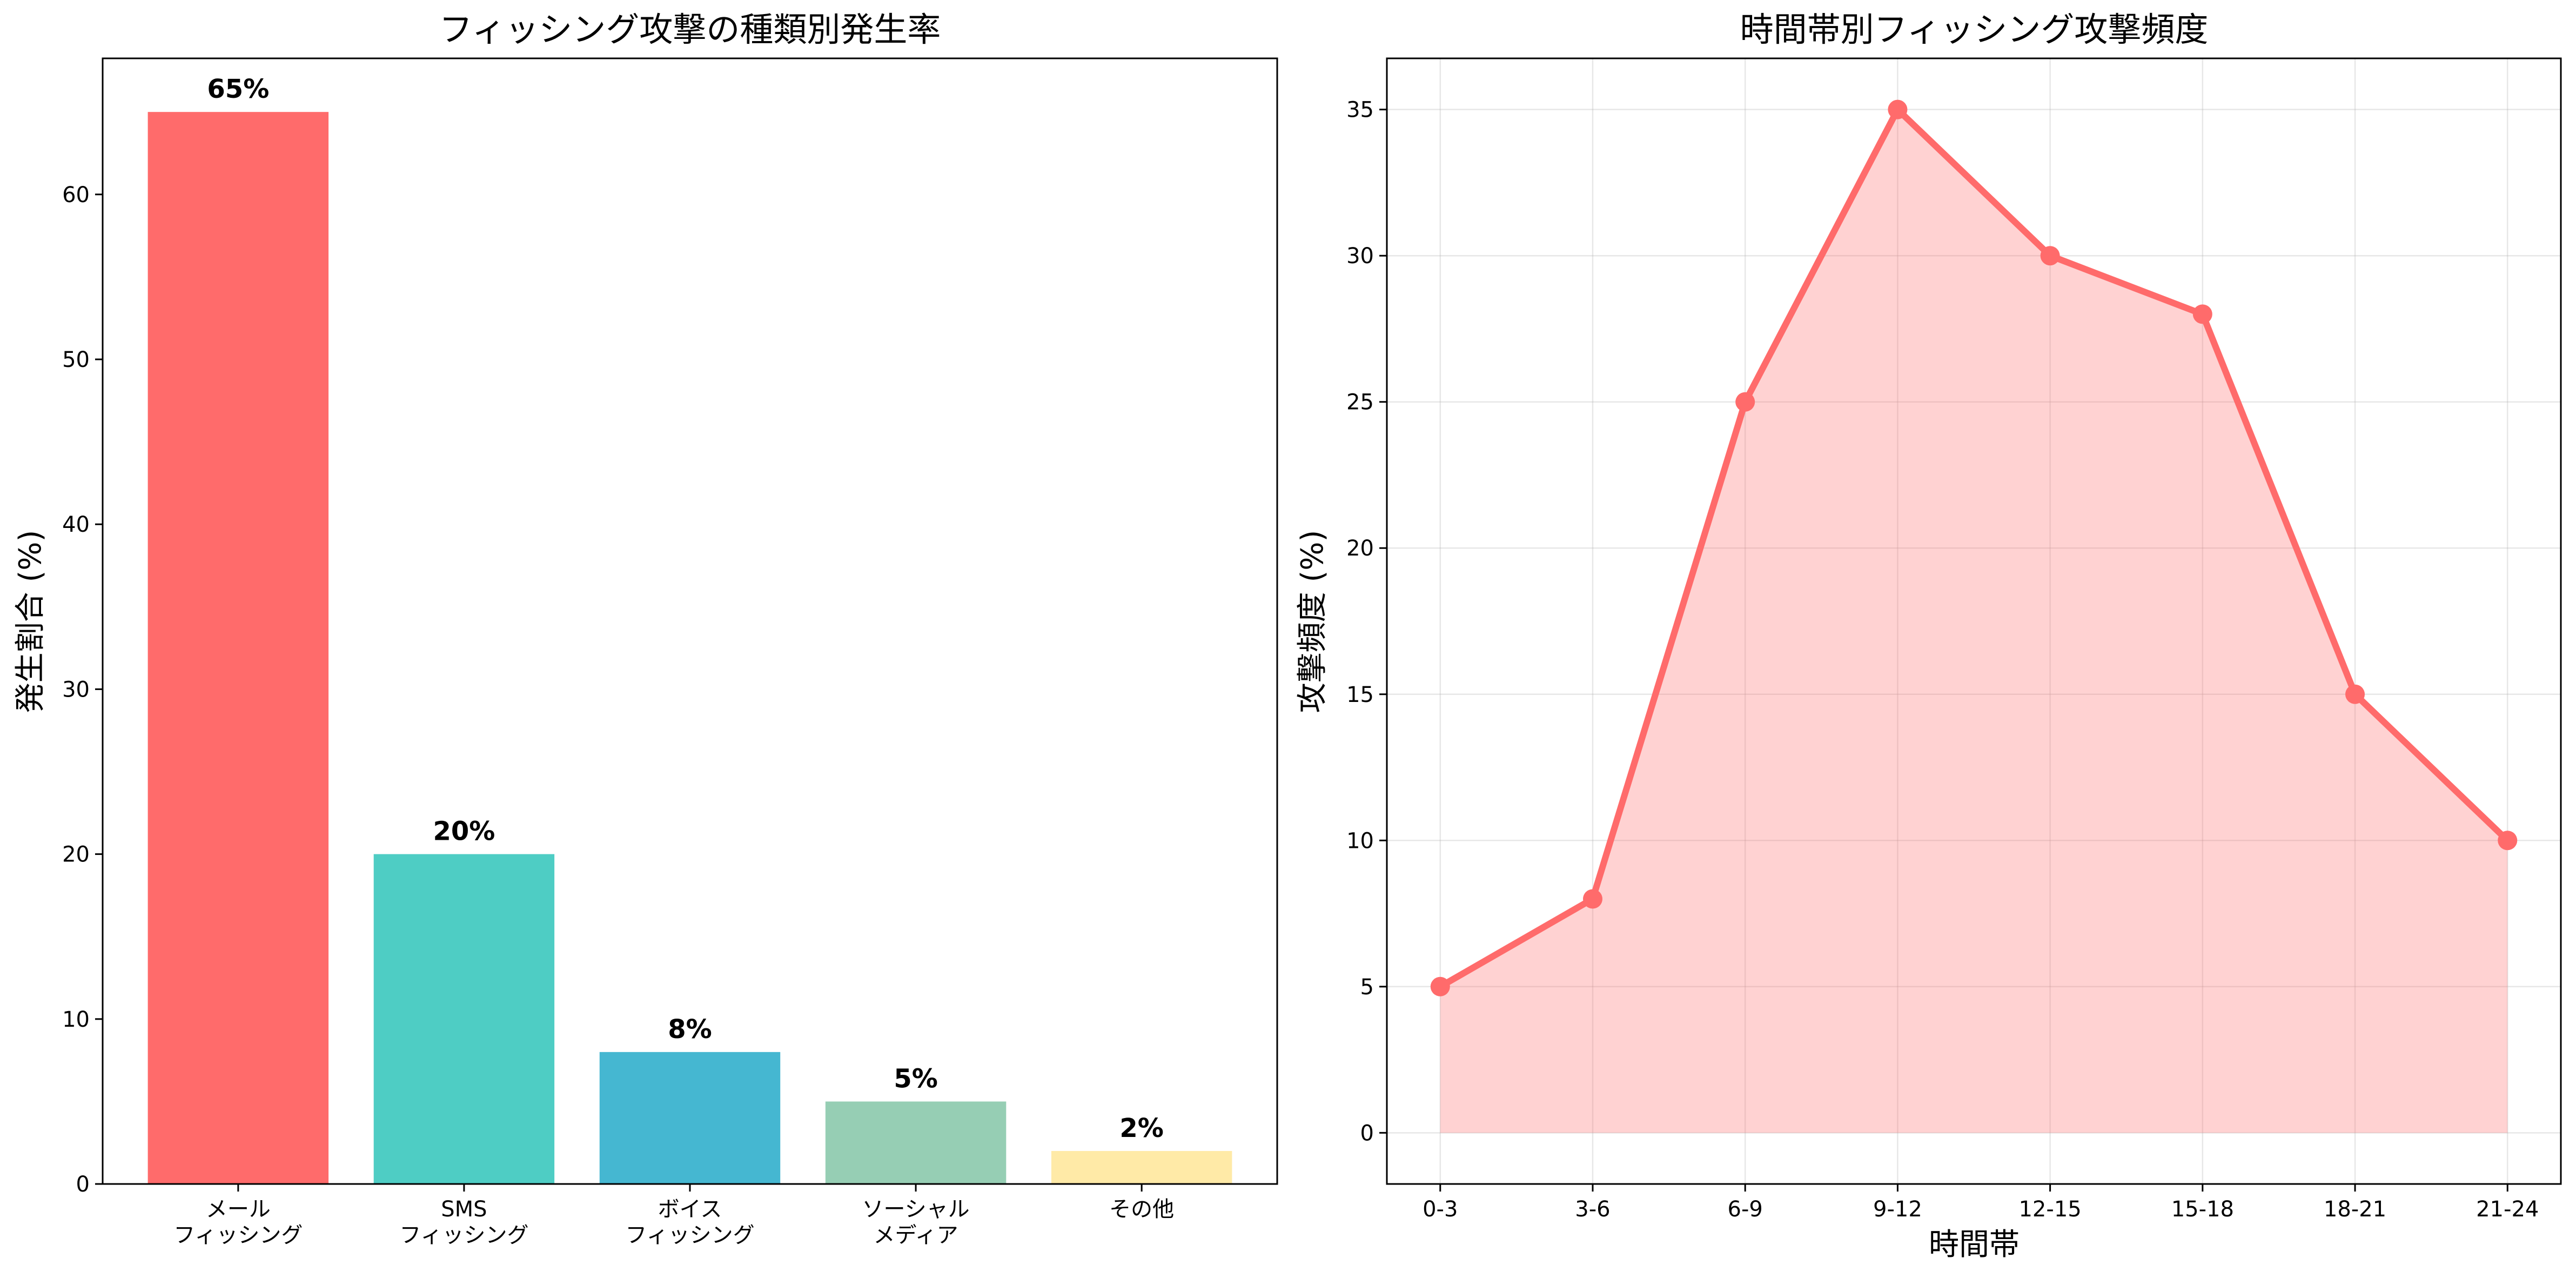 This screenshot has width=2576, height=1278. Describe the element at coordinates (690, 1029) in the screenshot. I see `bar-value-label: 8%` at that location.